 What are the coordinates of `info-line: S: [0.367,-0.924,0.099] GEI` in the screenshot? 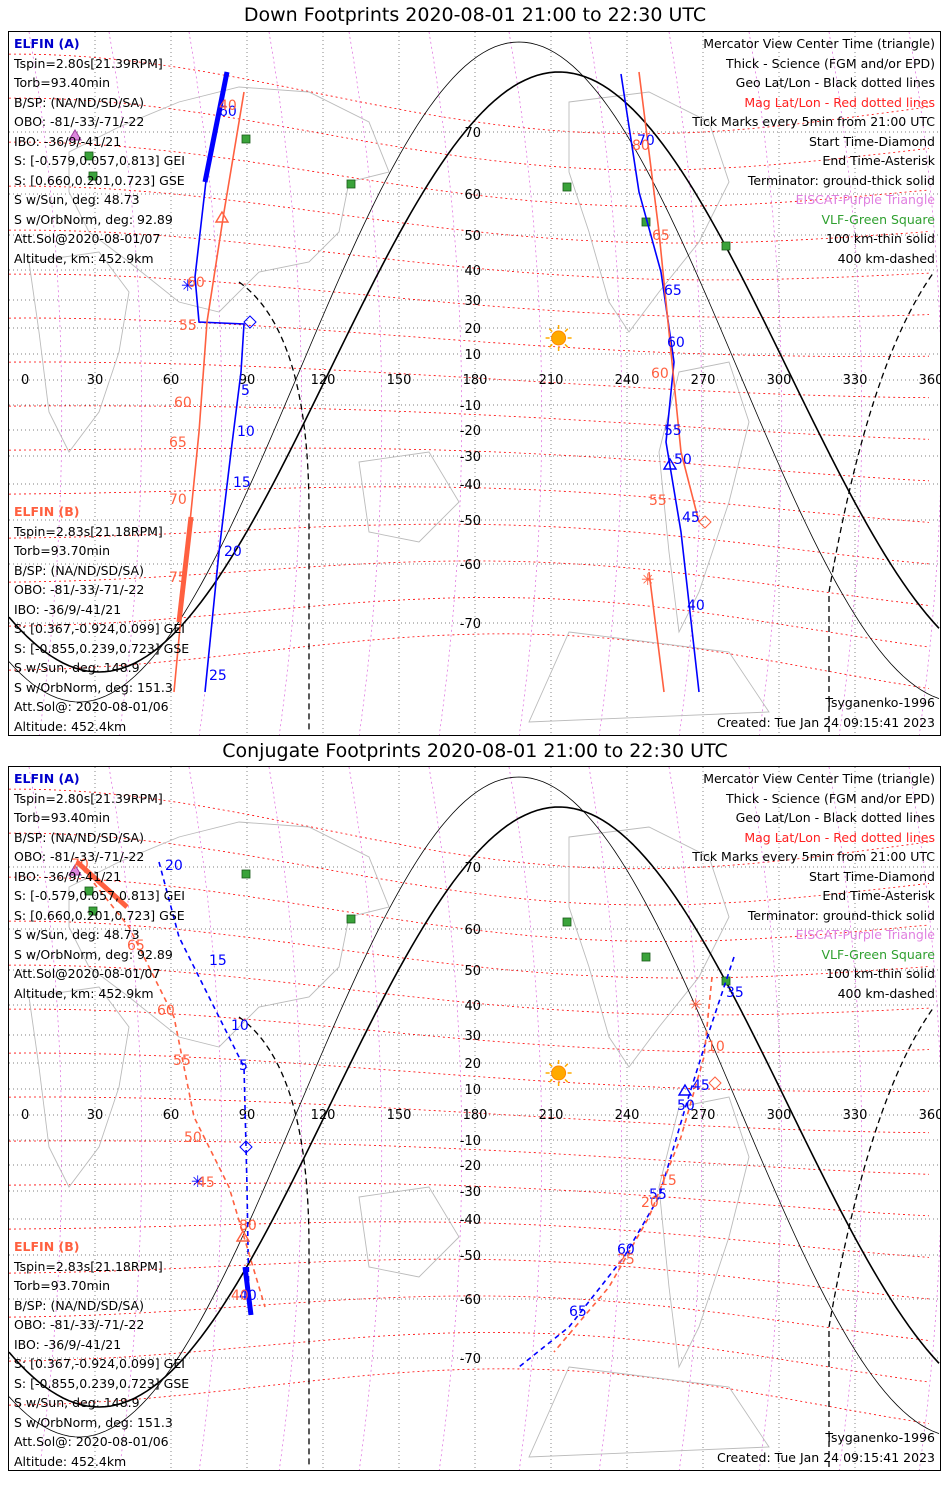 It's located at (99, 628).